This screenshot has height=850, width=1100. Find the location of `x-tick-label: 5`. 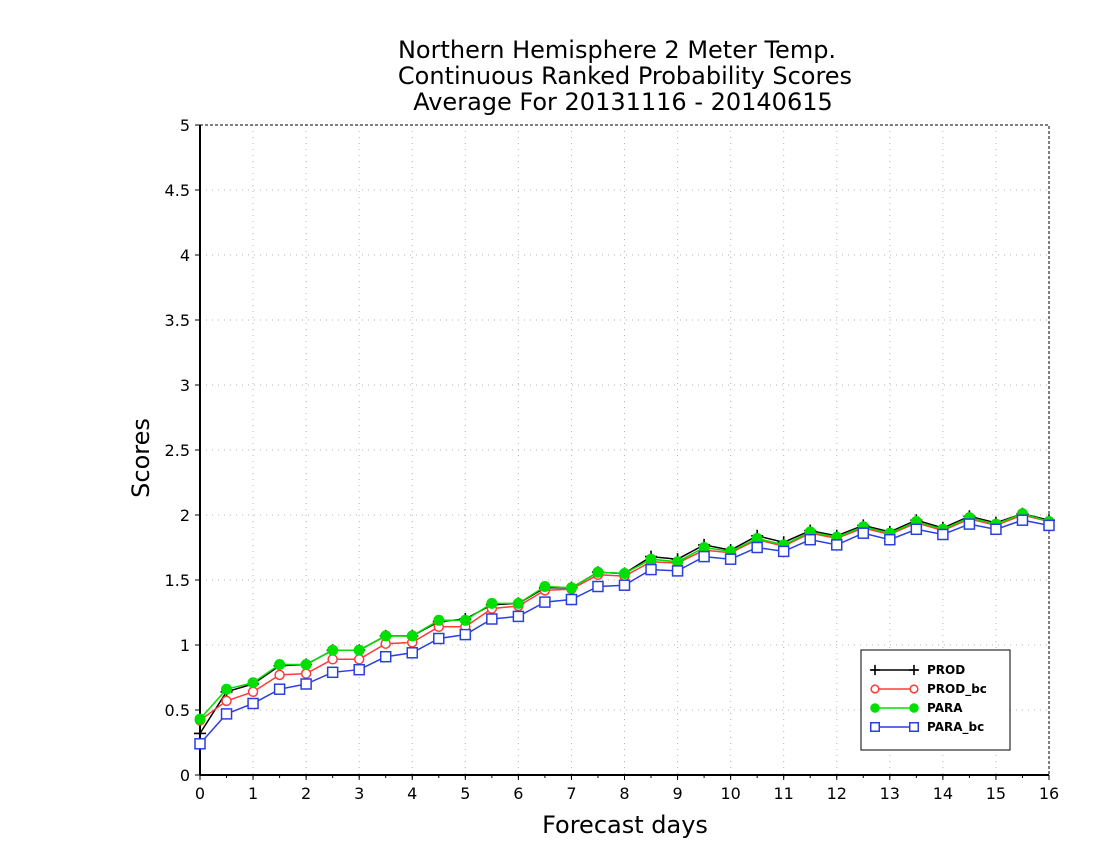

x-tick-label: 5 is located at coordinates (465, 793).